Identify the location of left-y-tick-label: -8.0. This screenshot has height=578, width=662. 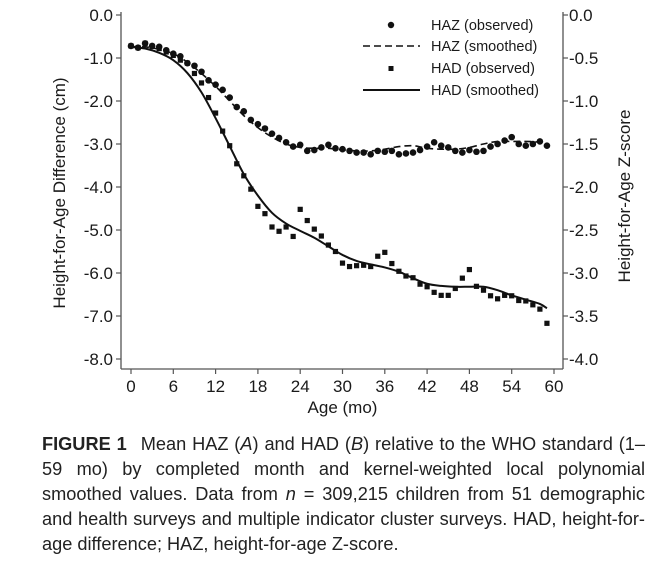
(98, 359).